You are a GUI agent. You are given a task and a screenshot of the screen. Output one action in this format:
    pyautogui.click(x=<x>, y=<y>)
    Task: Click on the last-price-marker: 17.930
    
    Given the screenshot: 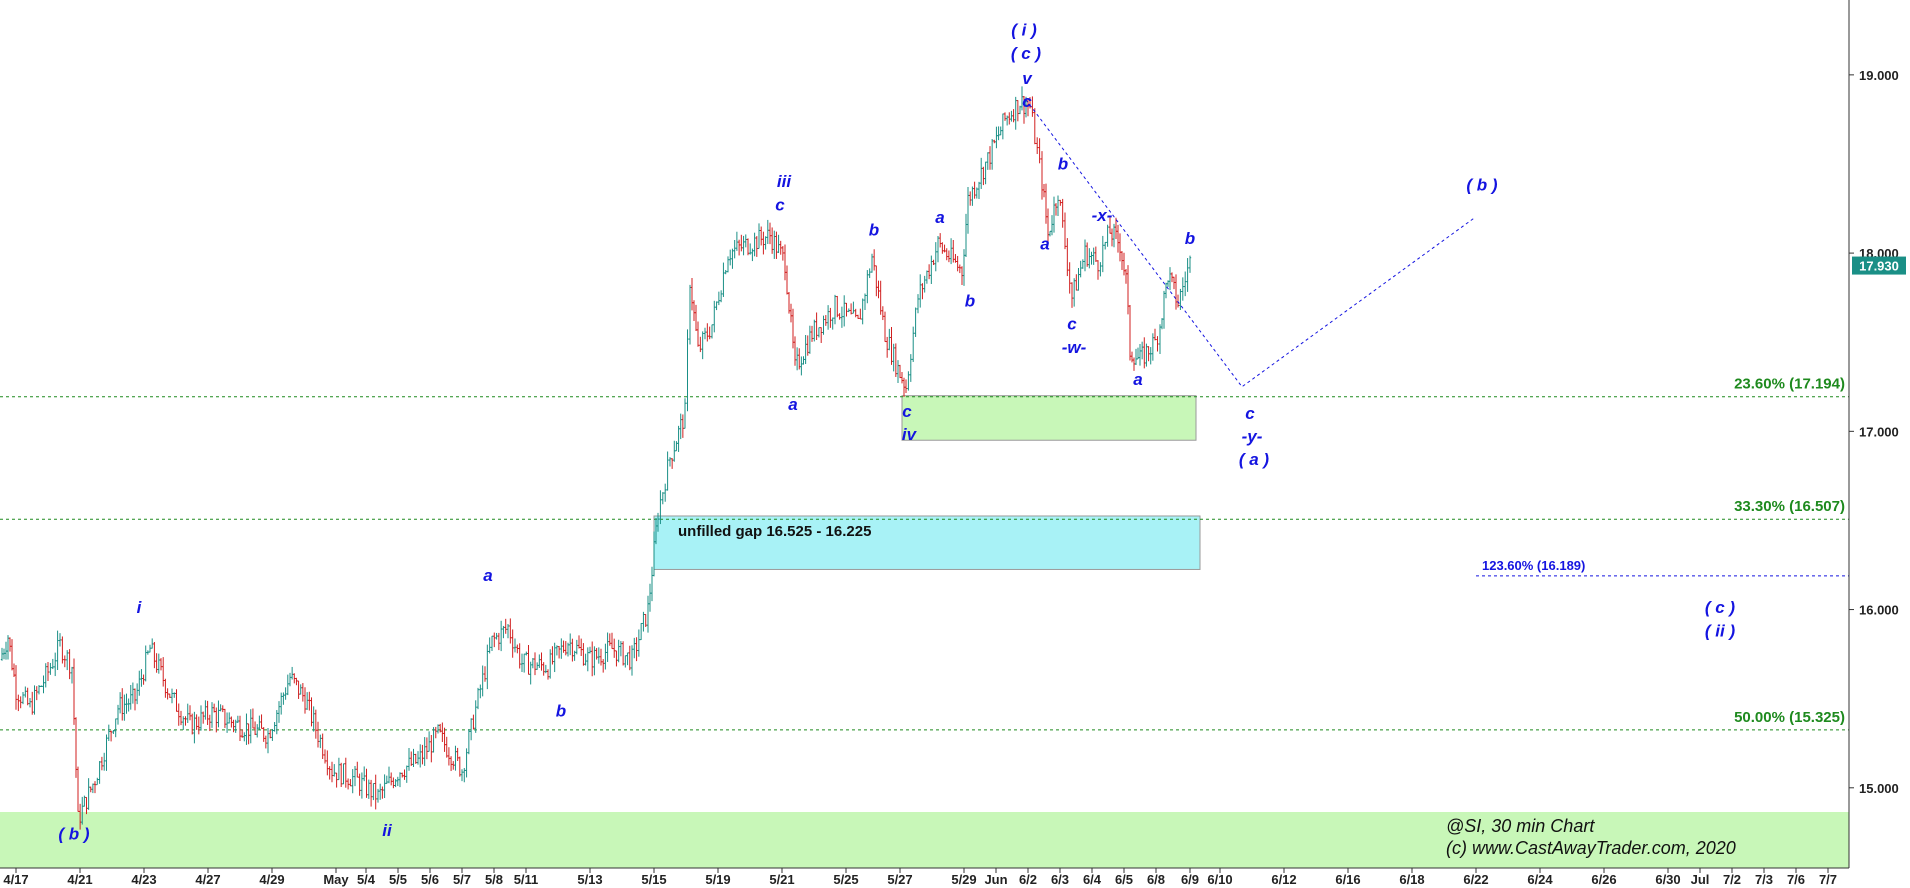 What is the action you would take?
    pyautogui.click(x=1879, y=265)
    